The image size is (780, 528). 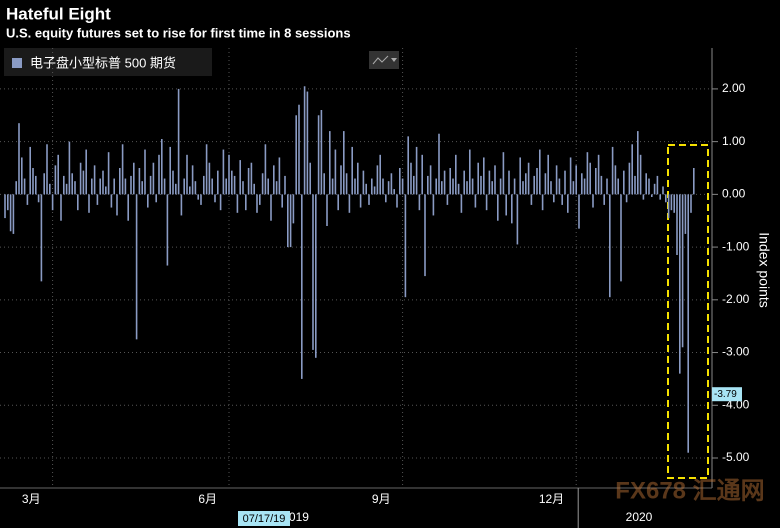 What do you see at coordinates (381, 499) in the screenshot?
I see `x-tick-label: 9月` at bounding box center [381, 499].